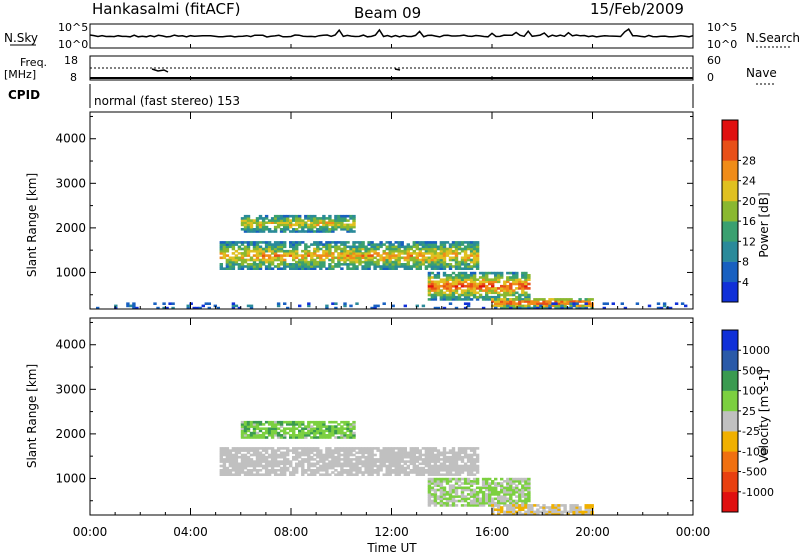 This screenshot has width=800, height=554. Describe the element at coordinates (90, 532) in the screenshot. I see `x-tick-label: 00:00` at that location.